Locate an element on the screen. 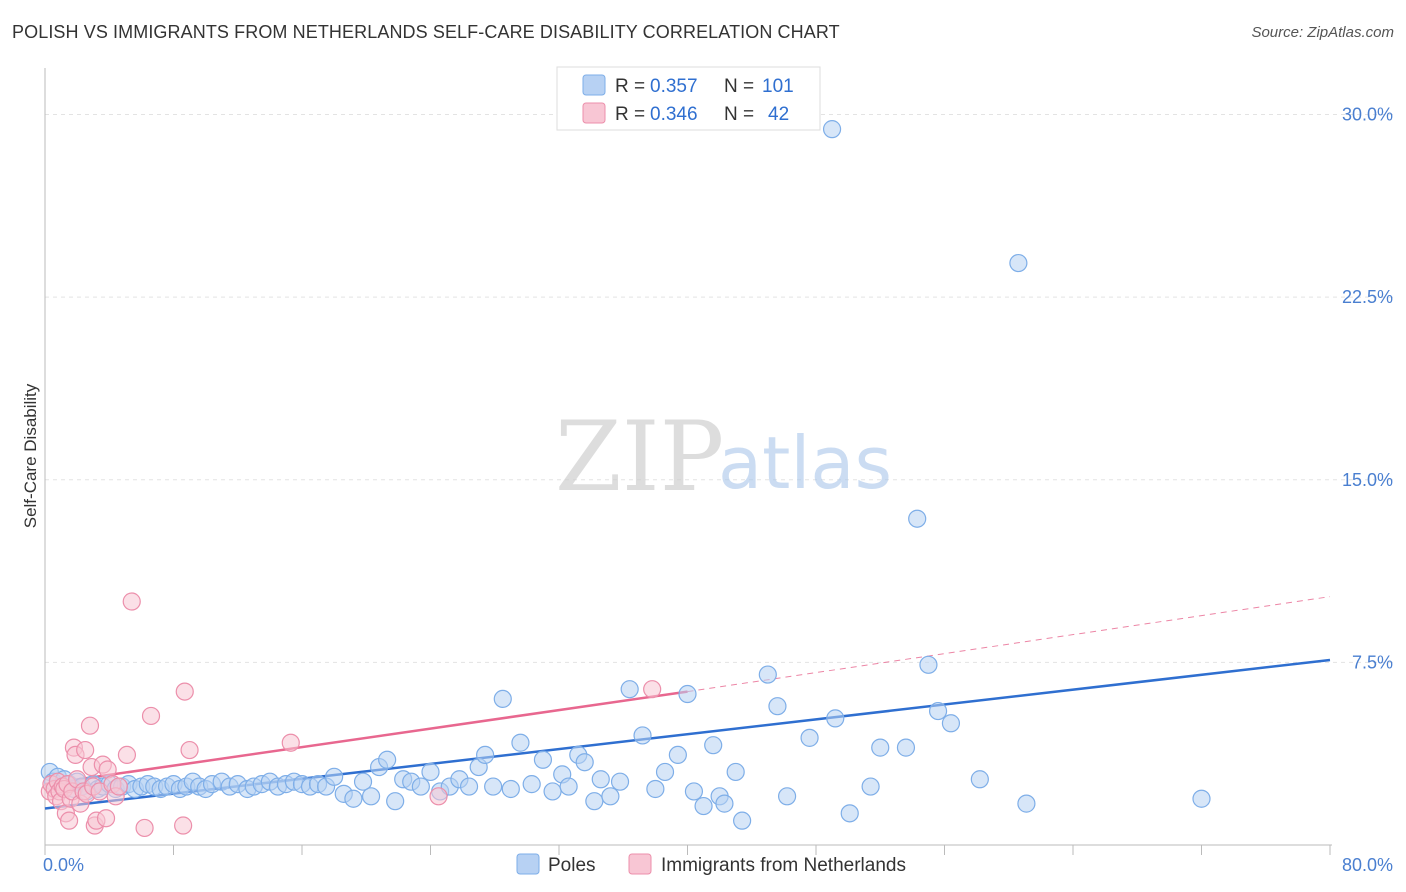  series-legend-label-poles: Poles is located at coordinates (572, 865).